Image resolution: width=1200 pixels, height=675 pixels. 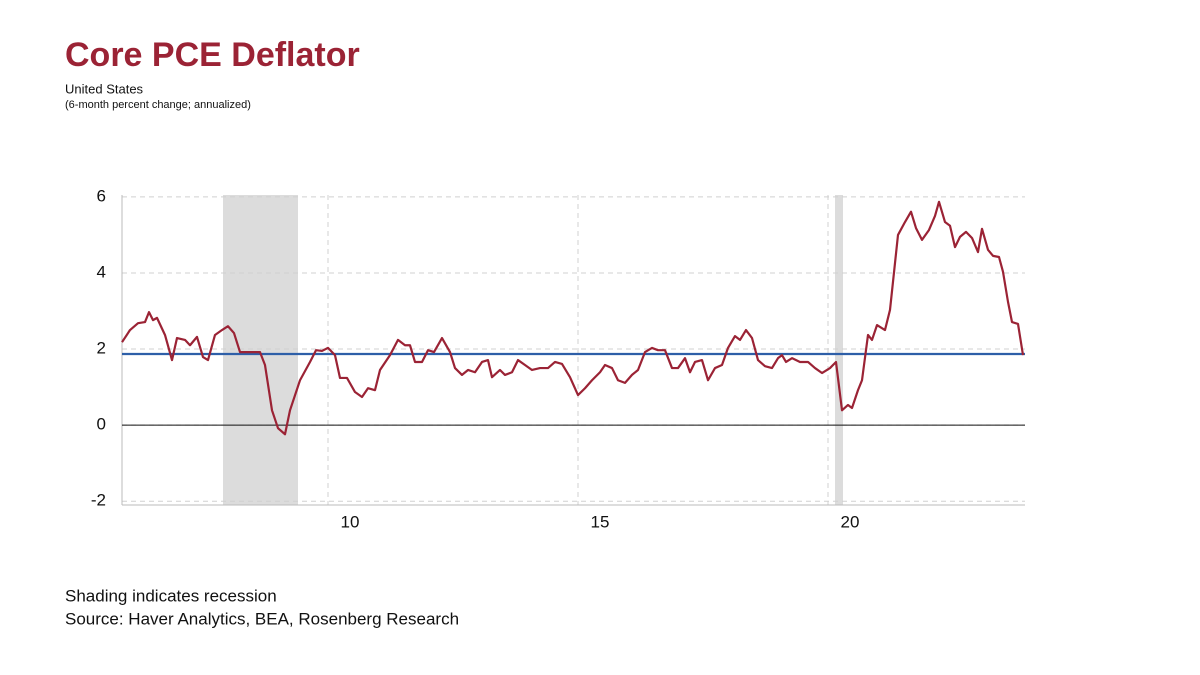 What do you see at coordinates (98, 500) in the screenshot?
I see `y-tick-label: -2` at bounding box center [98, 500].